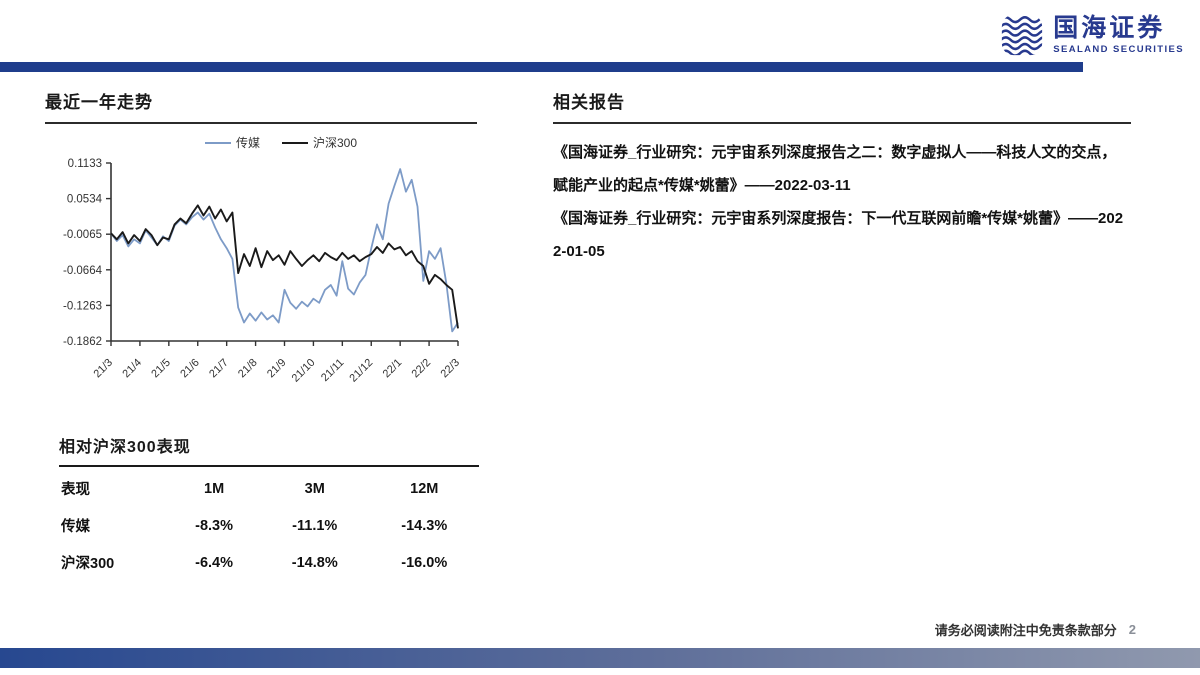  I want to click on row-value-2: -16.0%, so click(424, 562).